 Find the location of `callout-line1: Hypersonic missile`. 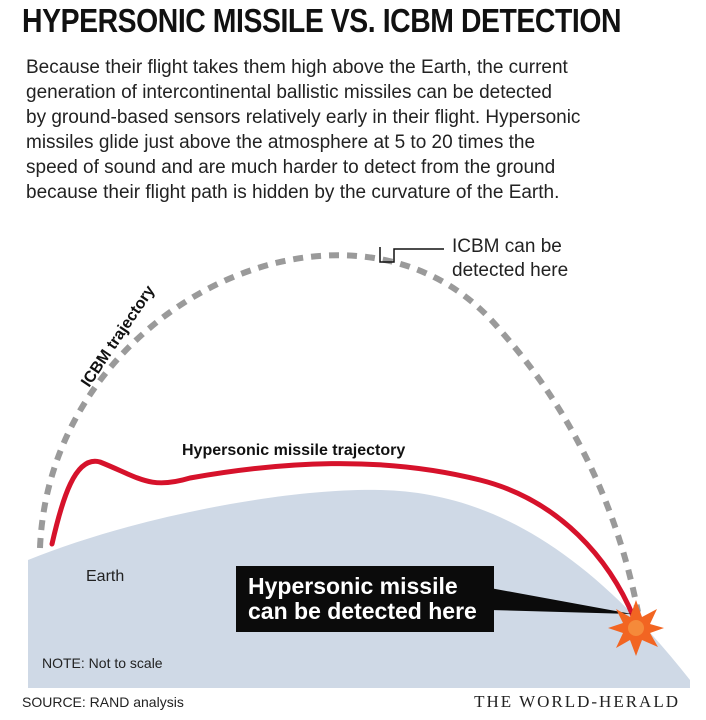

callout-line1: Hypersonic missile is located at coordinates (353, 586).